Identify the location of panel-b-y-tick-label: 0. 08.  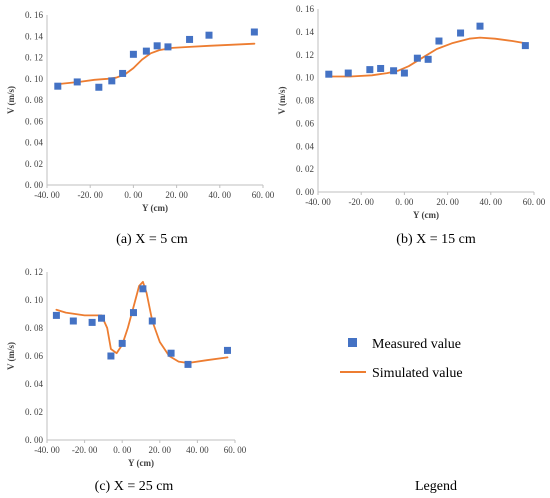
(305, 101).